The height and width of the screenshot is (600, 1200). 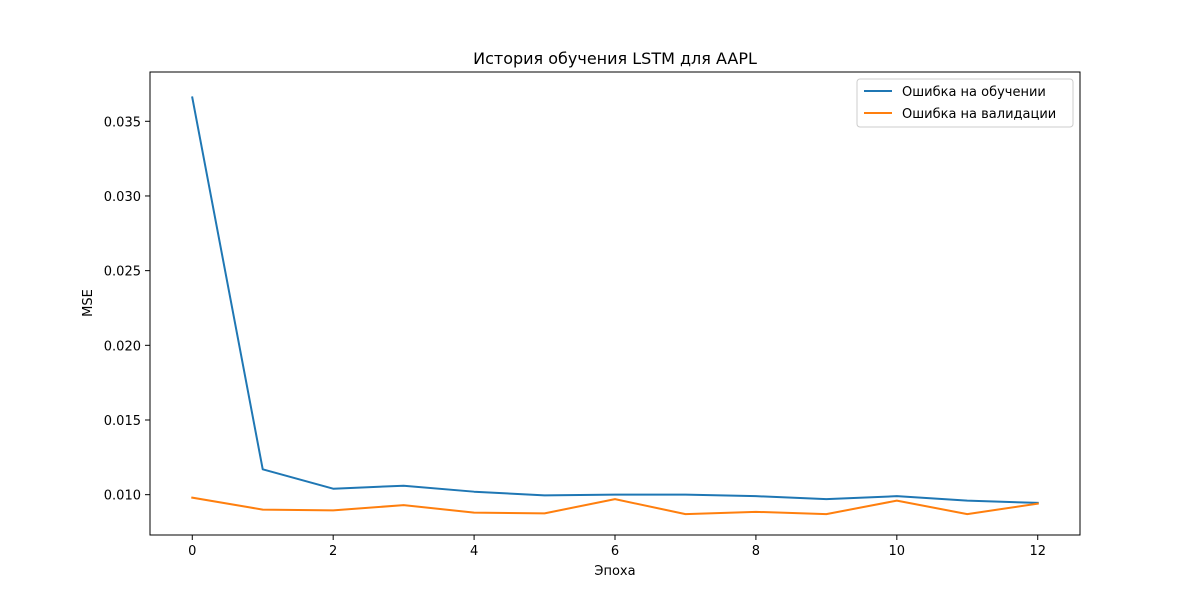 What do you see at coordinates (122, 122) in the screenshot?
I see `y-tick-label: 0.035` at bounding box center [122, 122].